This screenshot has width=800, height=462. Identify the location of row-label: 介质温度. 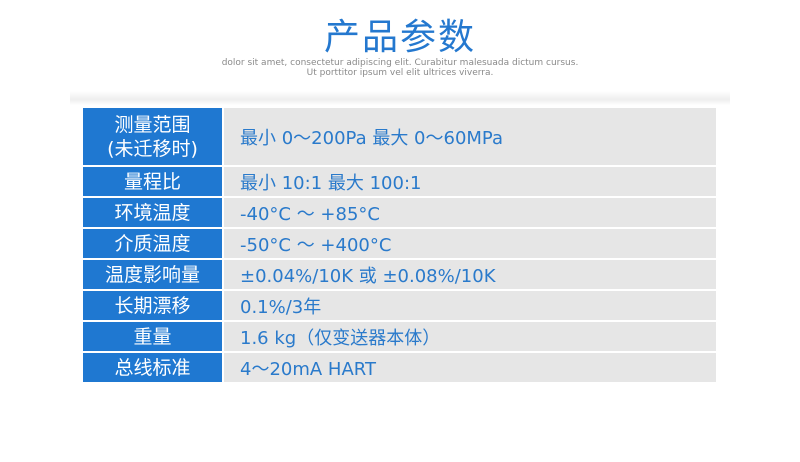
(152, 243).